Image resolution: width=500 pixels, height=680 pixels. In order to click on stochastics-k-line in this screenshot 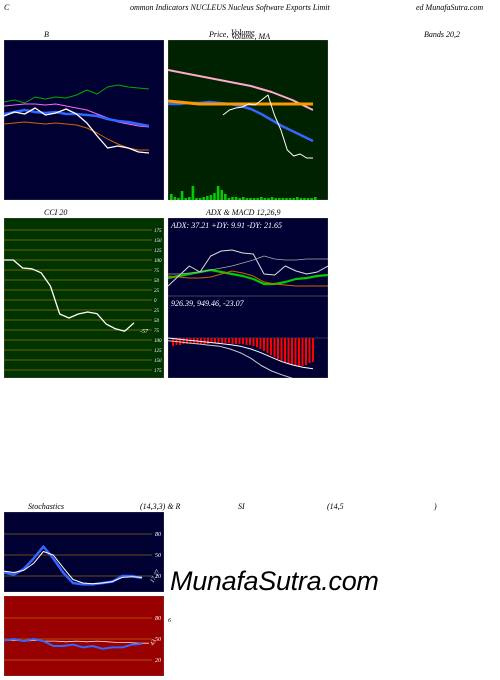, I will do `click(73, 565)`.